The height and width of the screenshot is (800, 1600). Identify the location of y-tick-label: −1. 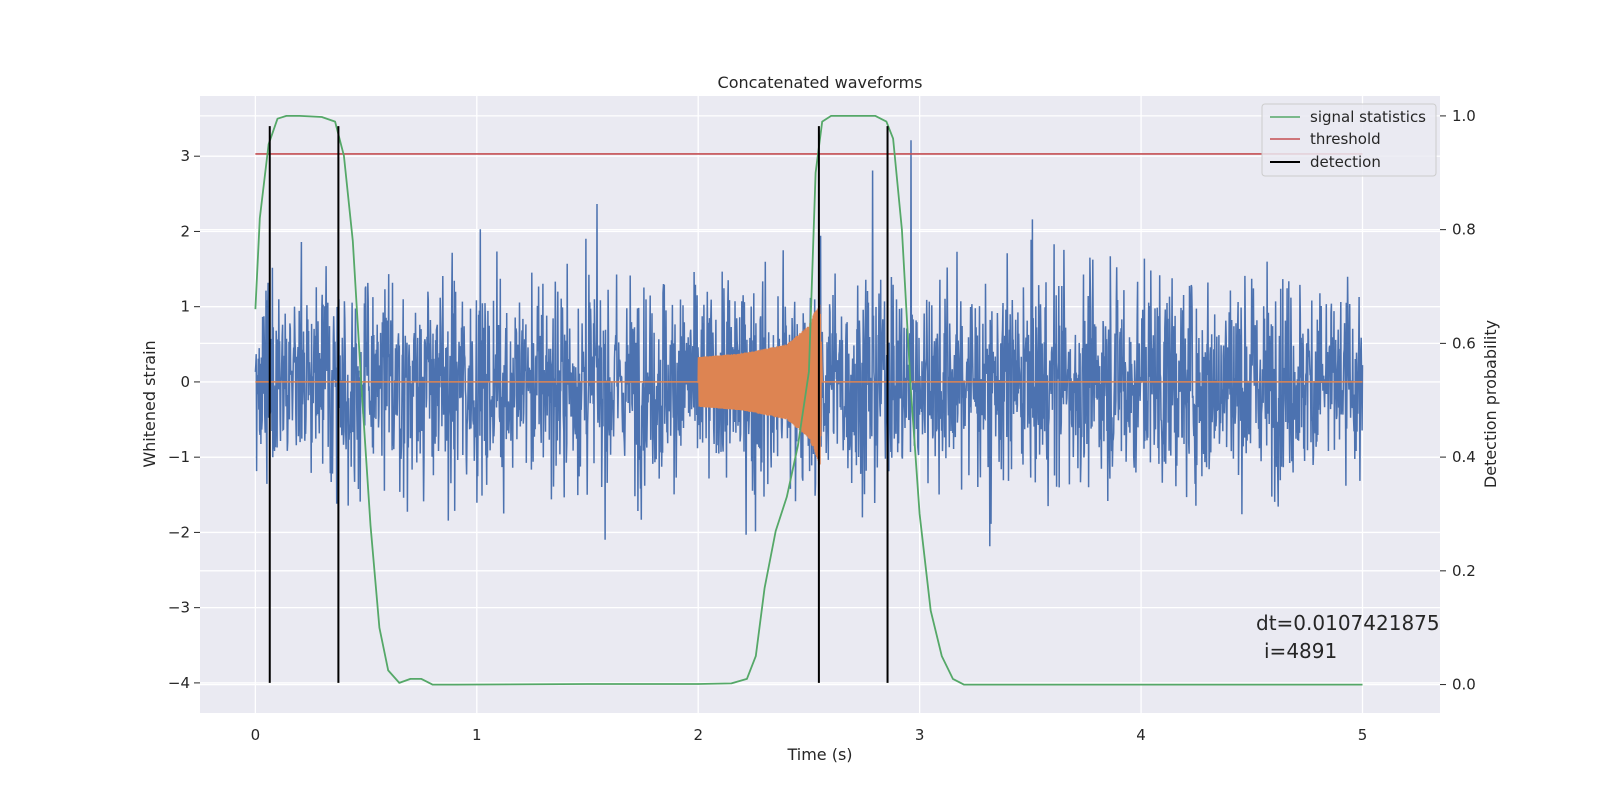
(179, 457).